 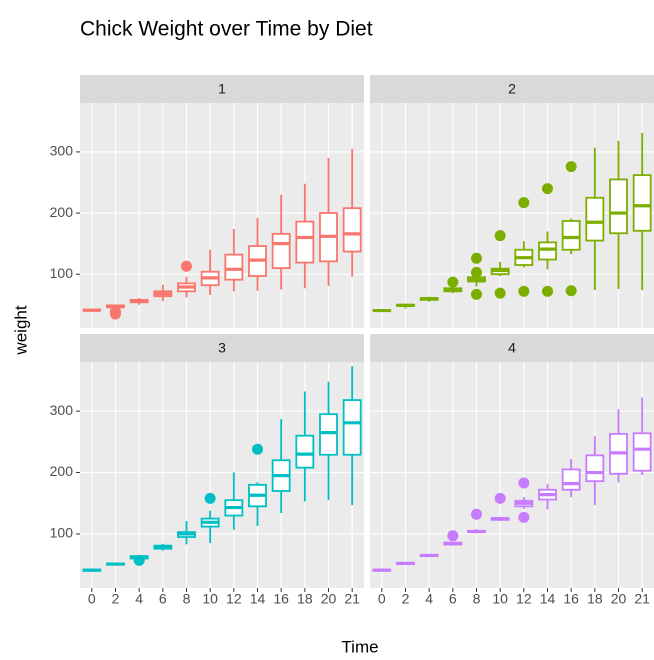 What do you see at coordinates (20, 330) in the screenshot?
I see `y-axis-label: weight` at bounding box center [20, 330].